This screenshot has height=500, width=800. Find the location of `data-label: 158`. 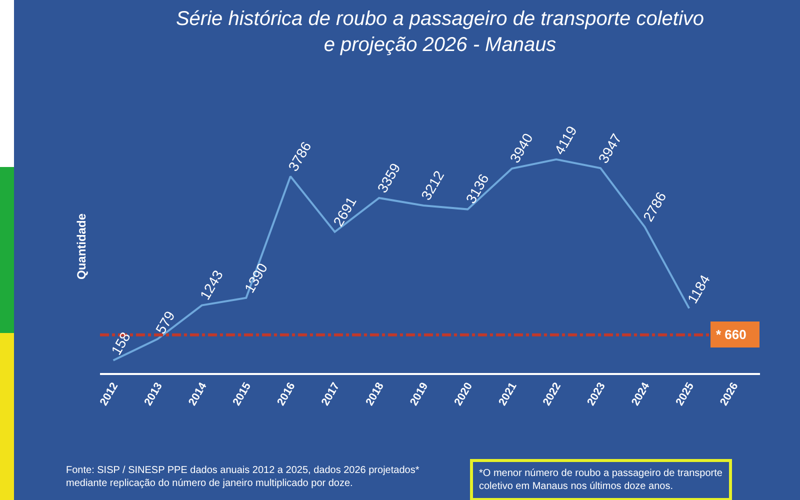

data-label: 158 is located at coordinates (121, 343).